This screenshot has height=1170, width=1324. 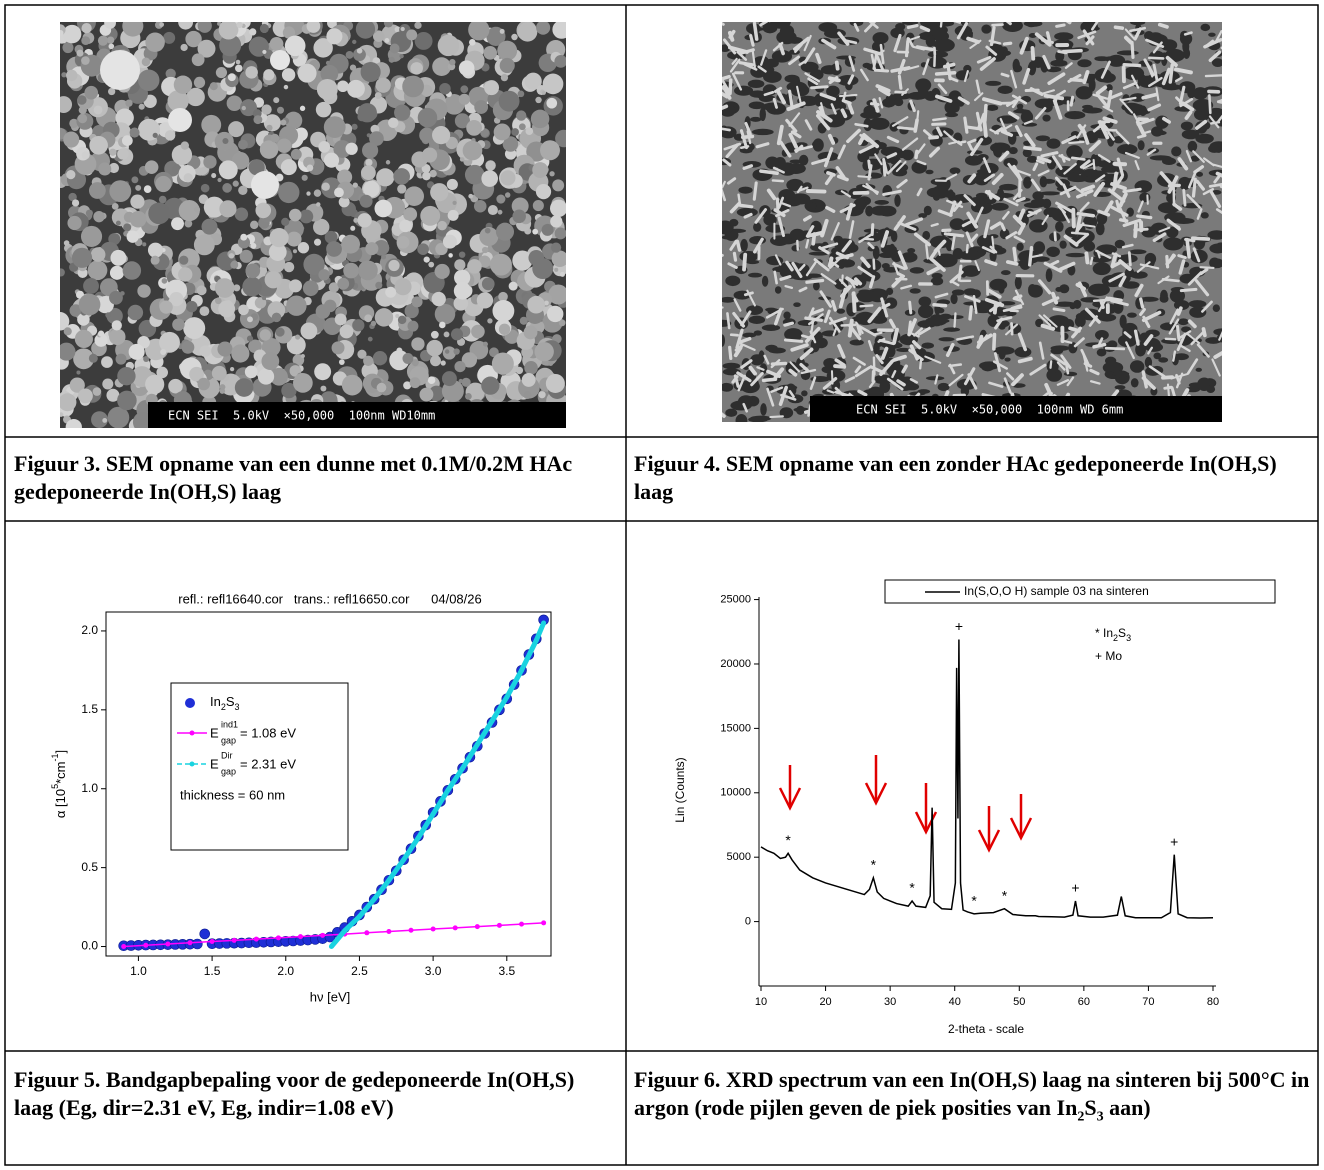 I want to click on label-sub: gap, so click(x=228, y=740).